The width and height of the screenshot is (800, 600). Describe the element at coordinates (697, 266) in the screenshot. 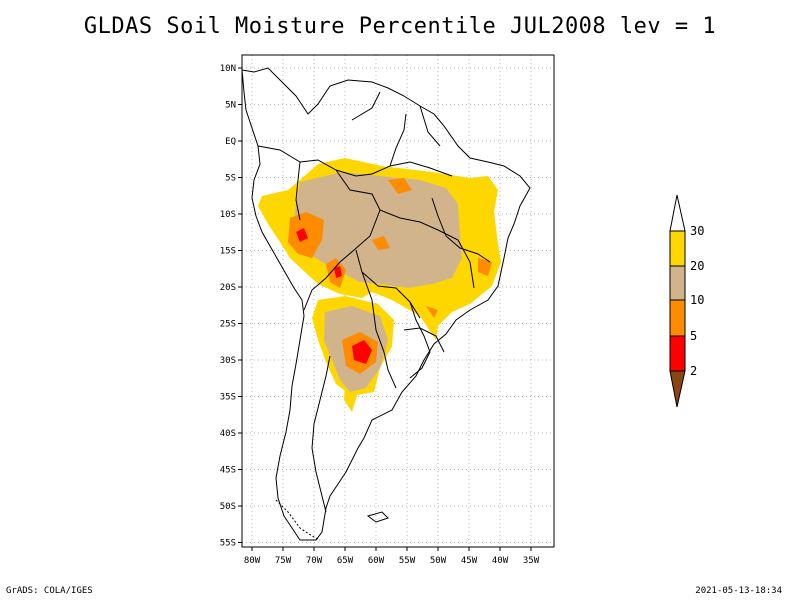

I see `legend-label-20: 20` at that location.